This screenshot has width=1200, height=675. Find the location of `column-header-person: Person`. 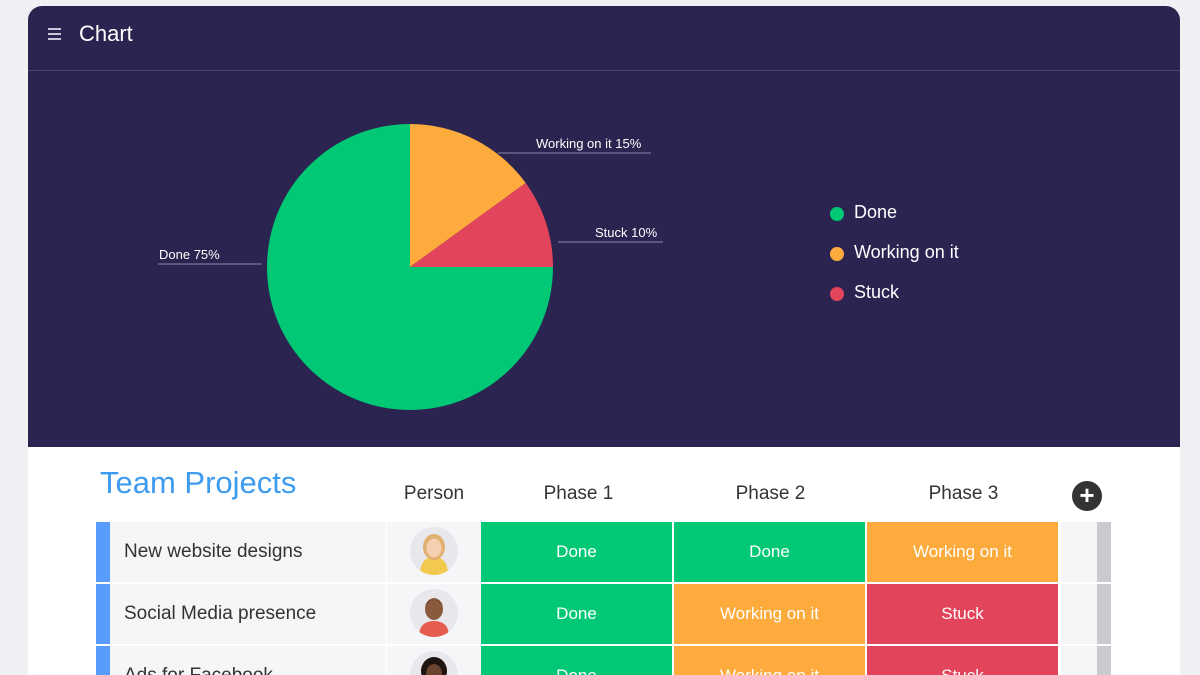

column-header-person: Person is located at coordinates (434, 493).